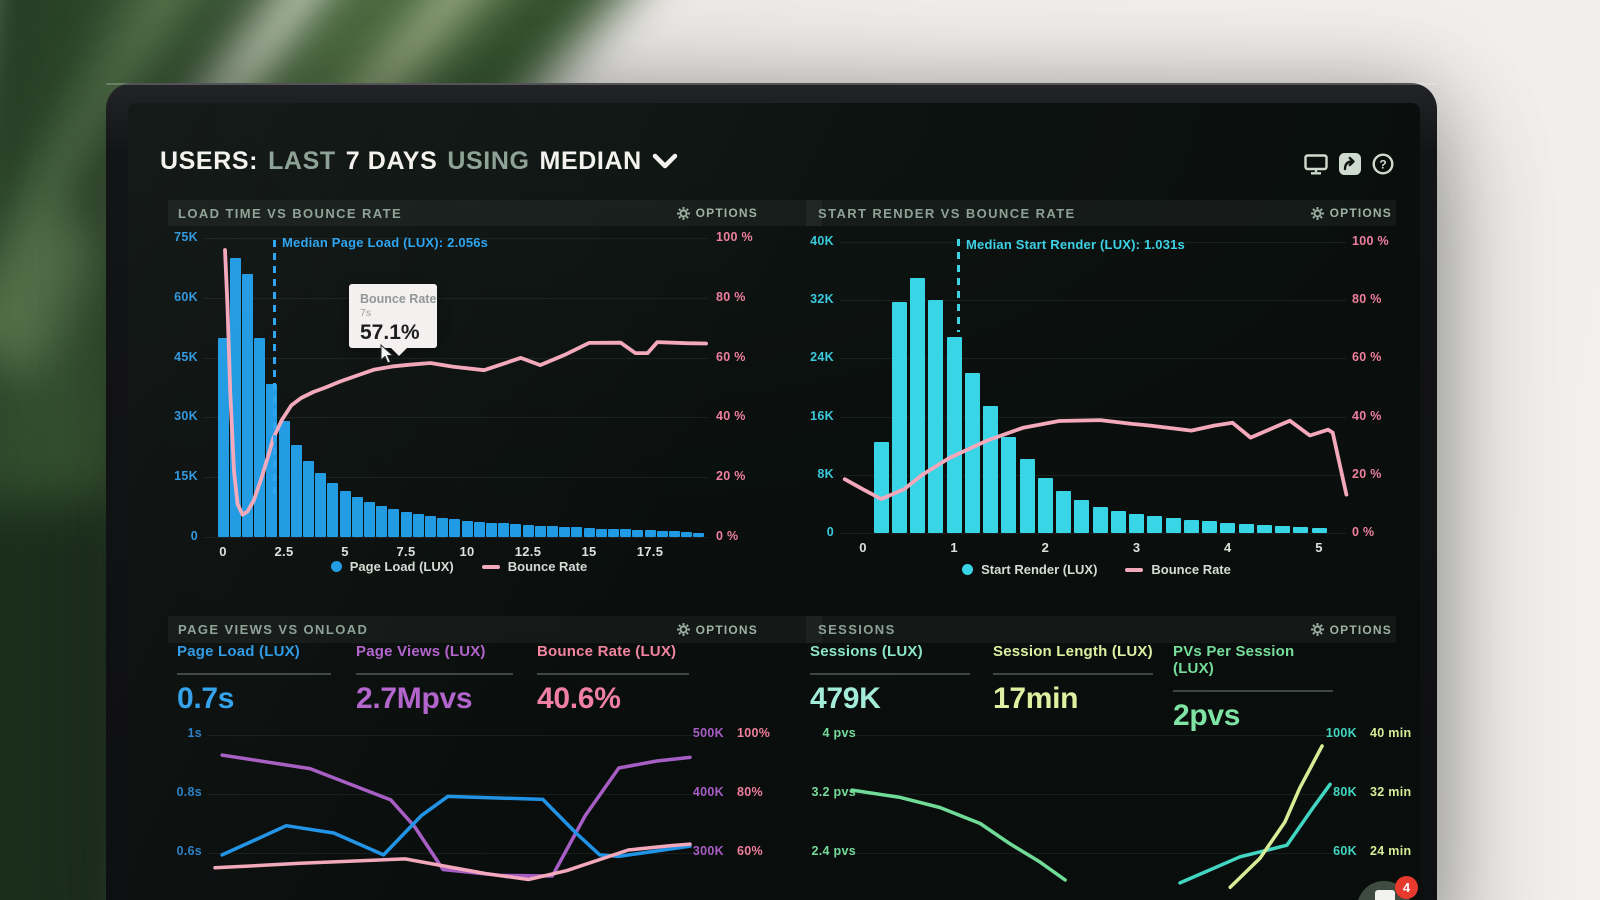 Image resolution: width=1600 pixels, height=900 pixels. I want to click on y-axis-right-label: 80K, so click(1345, 792).